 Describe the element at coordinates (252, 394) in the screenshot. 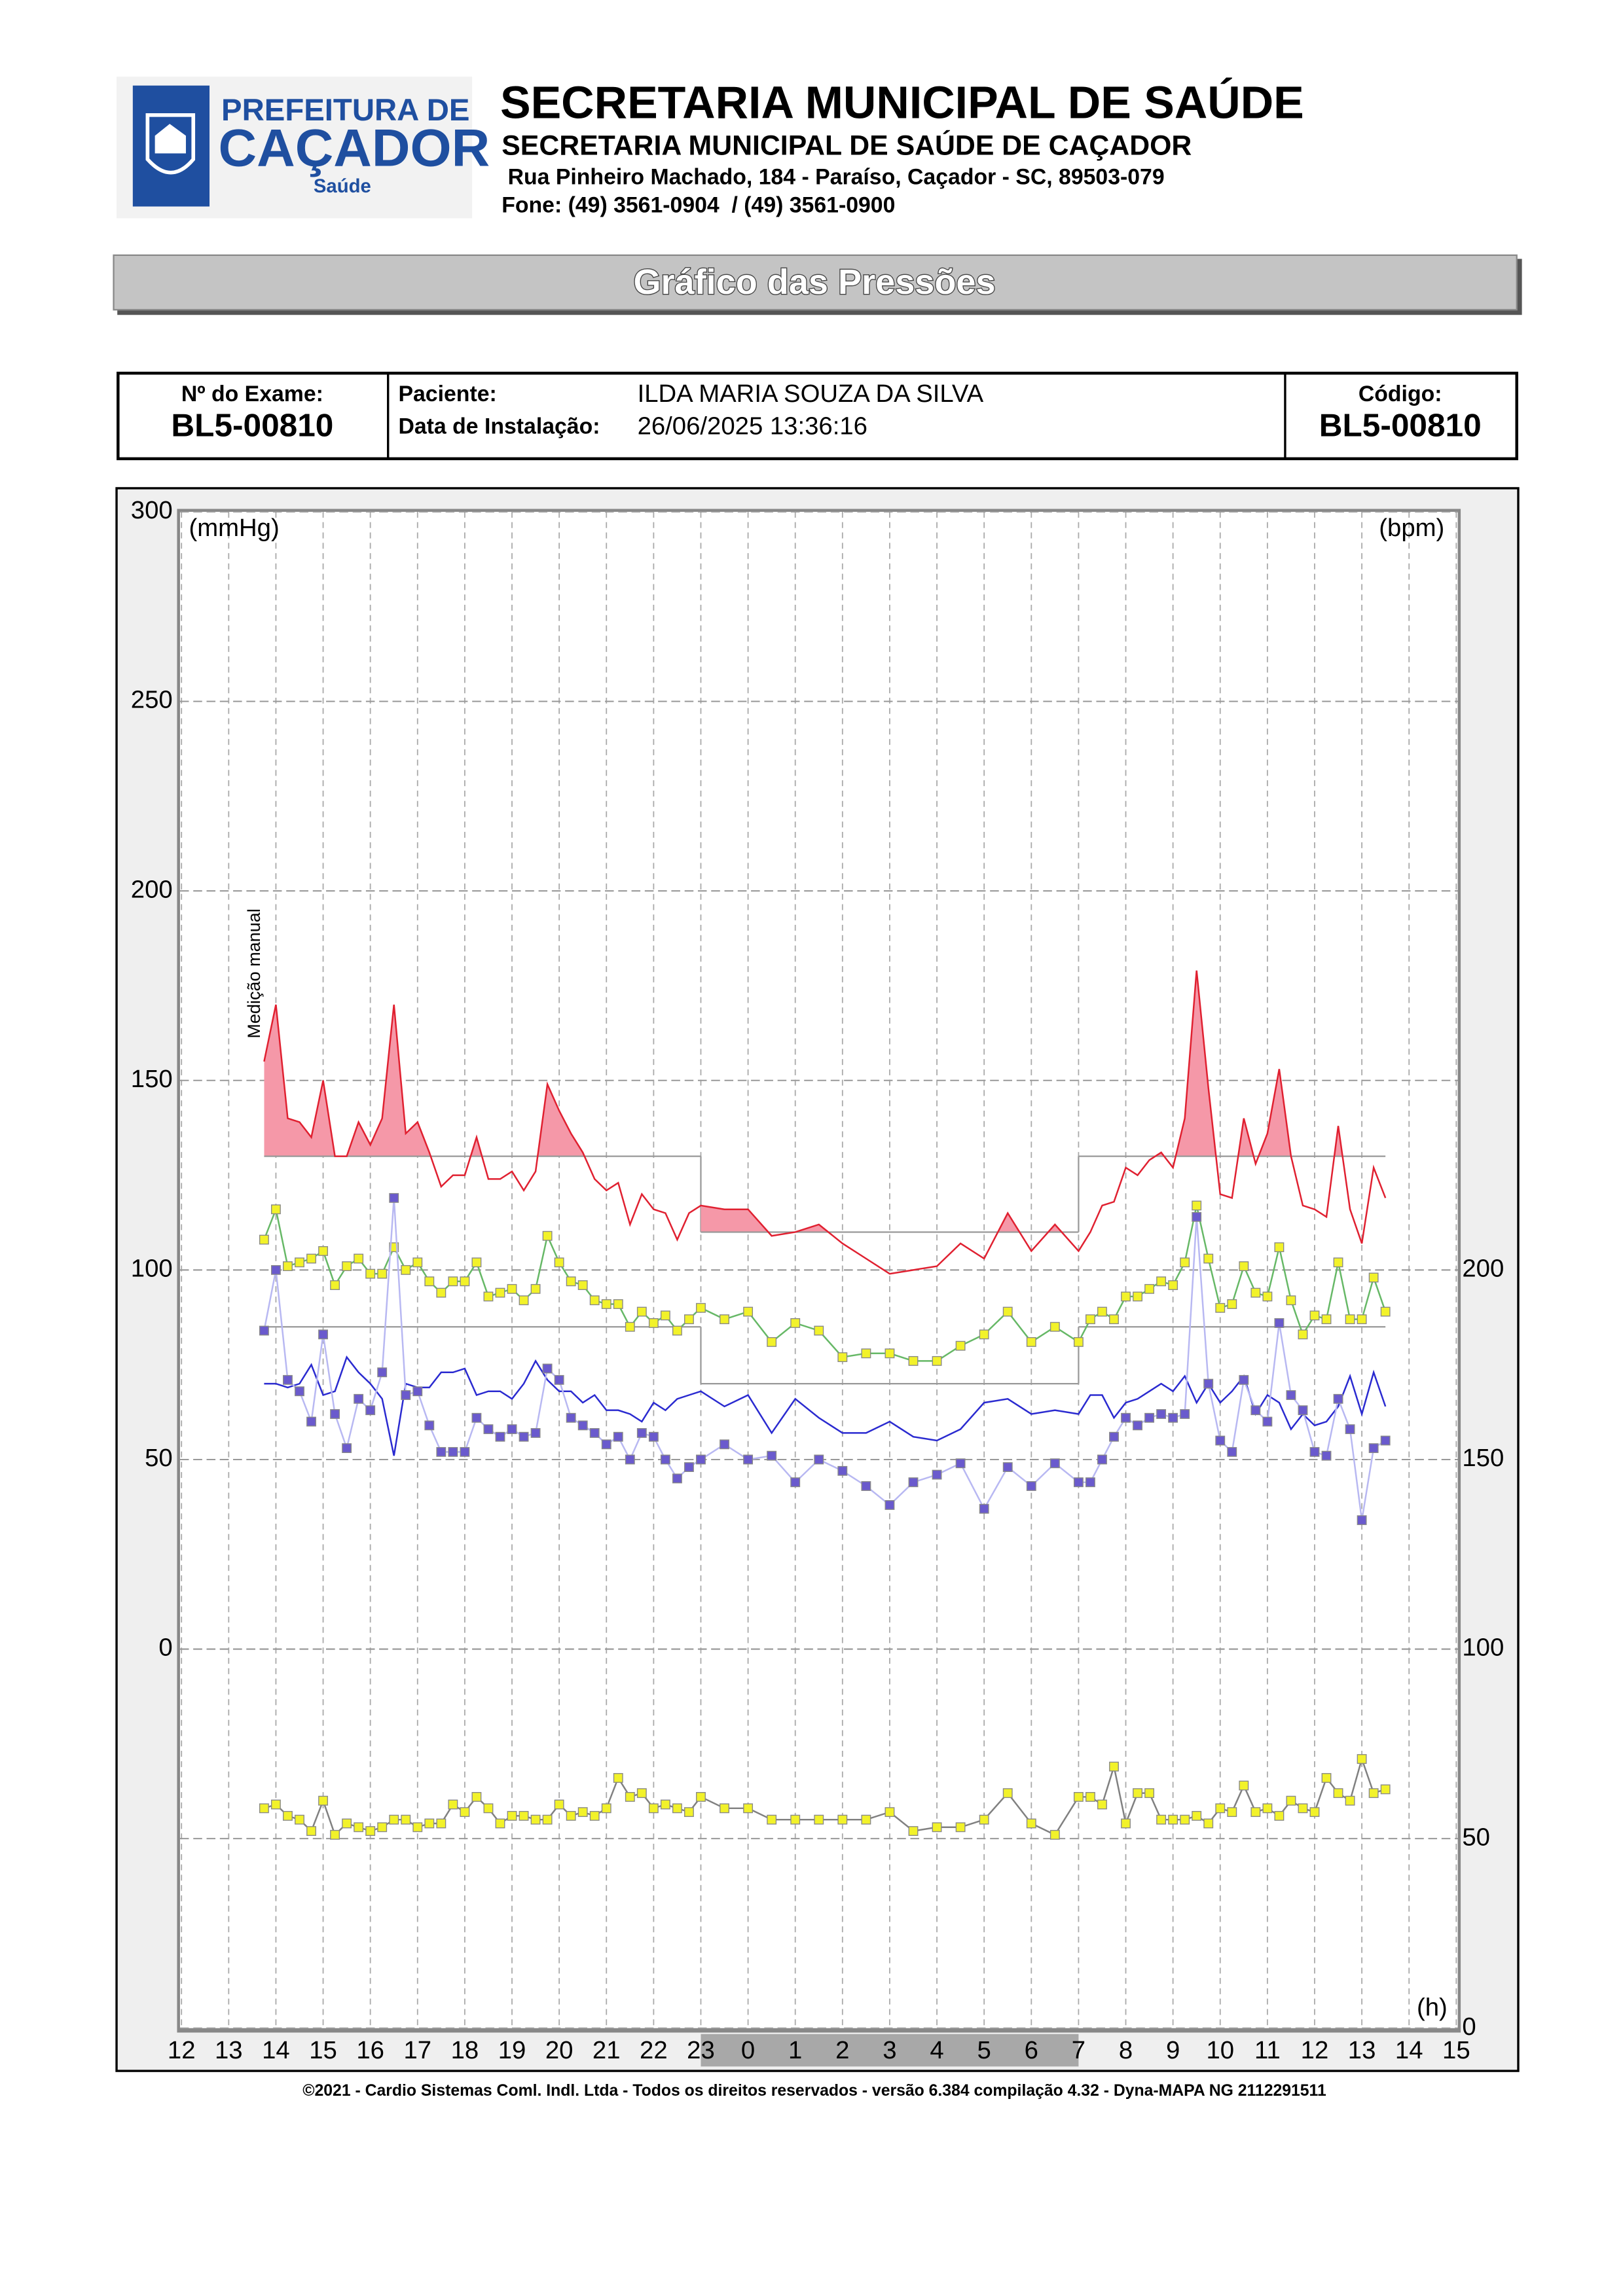

I see `label: Nº do Exame:` at that location.